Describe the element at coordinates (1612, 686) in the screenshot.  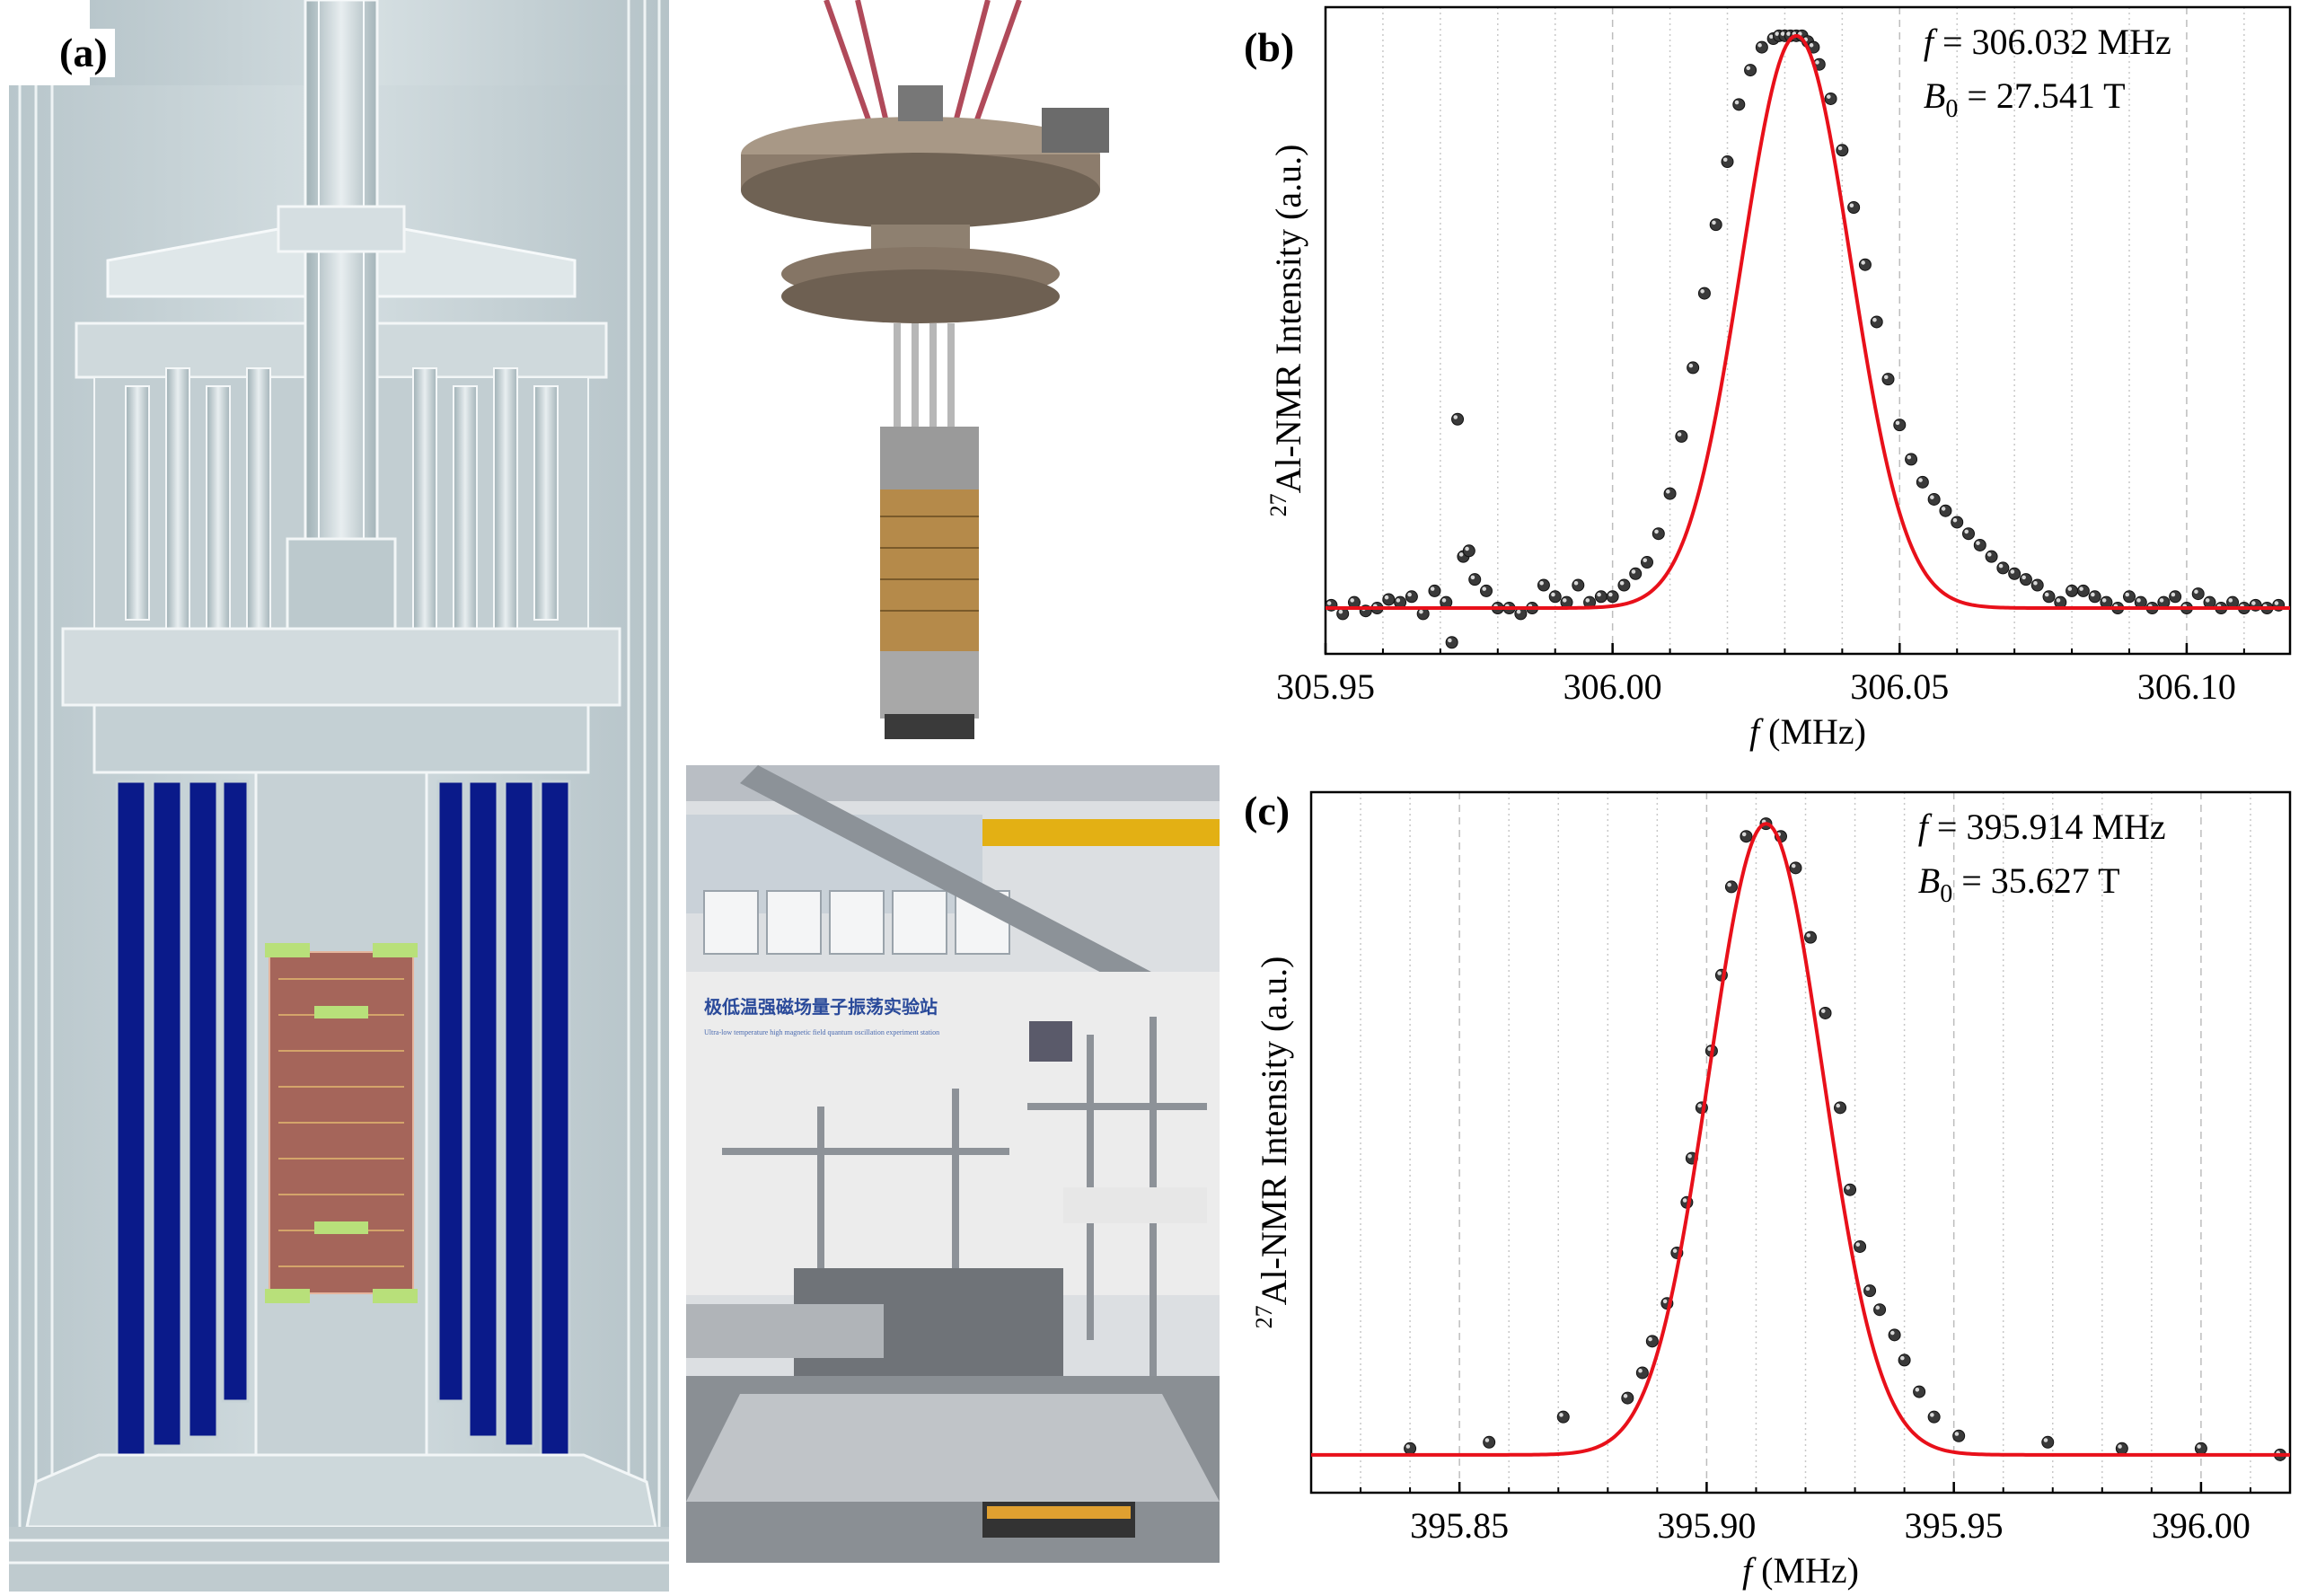
I see `chart-b-x-tick-label: 306.00` at that location.